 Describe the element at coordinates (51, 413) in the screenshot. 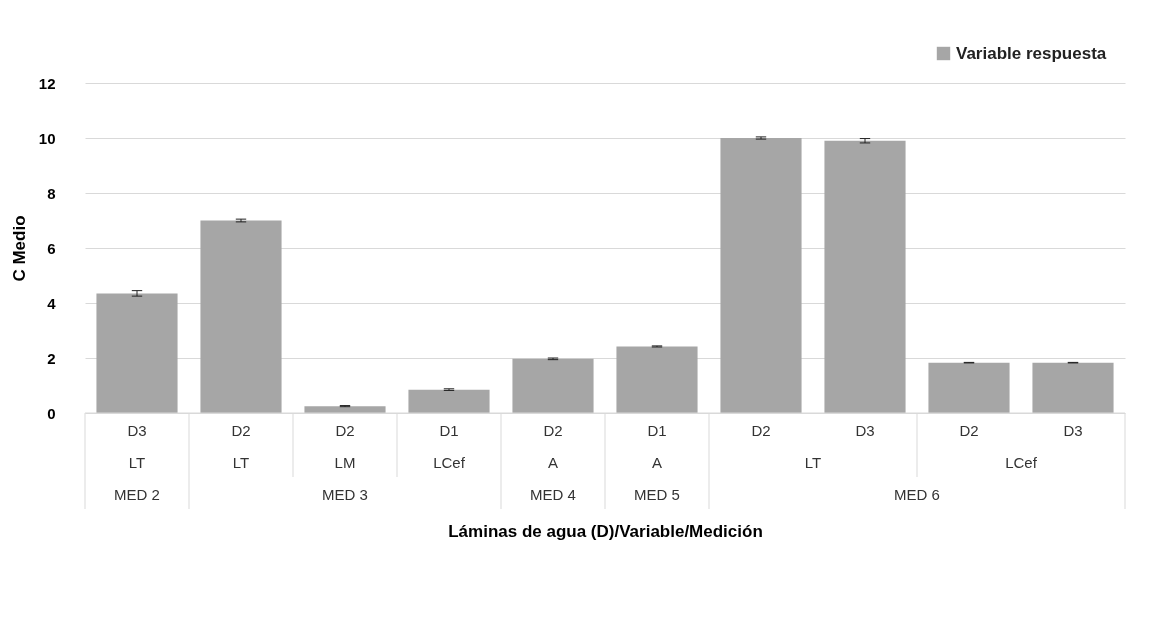

I see `y-tick-label: 0` at that location.